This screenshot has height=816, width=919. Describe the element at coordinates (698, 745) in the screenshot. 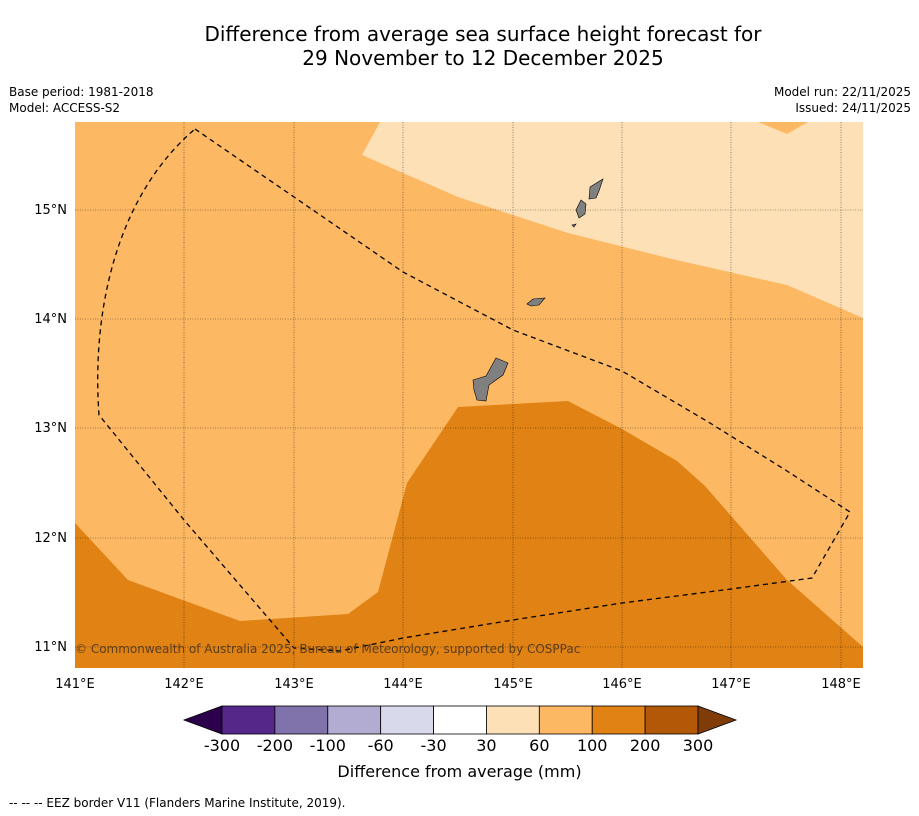

I see `colorbar-tick-label: 300` at that location.